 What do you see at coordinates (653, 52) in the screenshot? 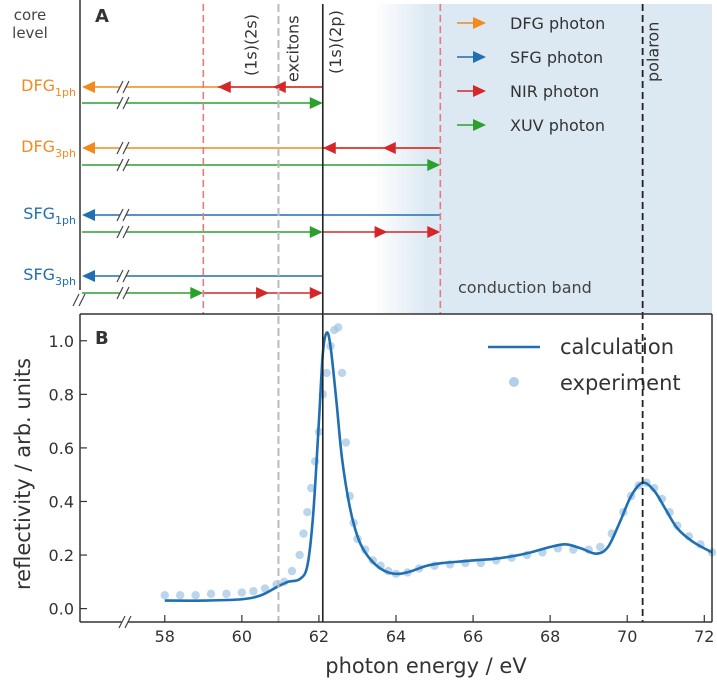
I see `polaron-label: polaron` at bounding box center [653, 52].